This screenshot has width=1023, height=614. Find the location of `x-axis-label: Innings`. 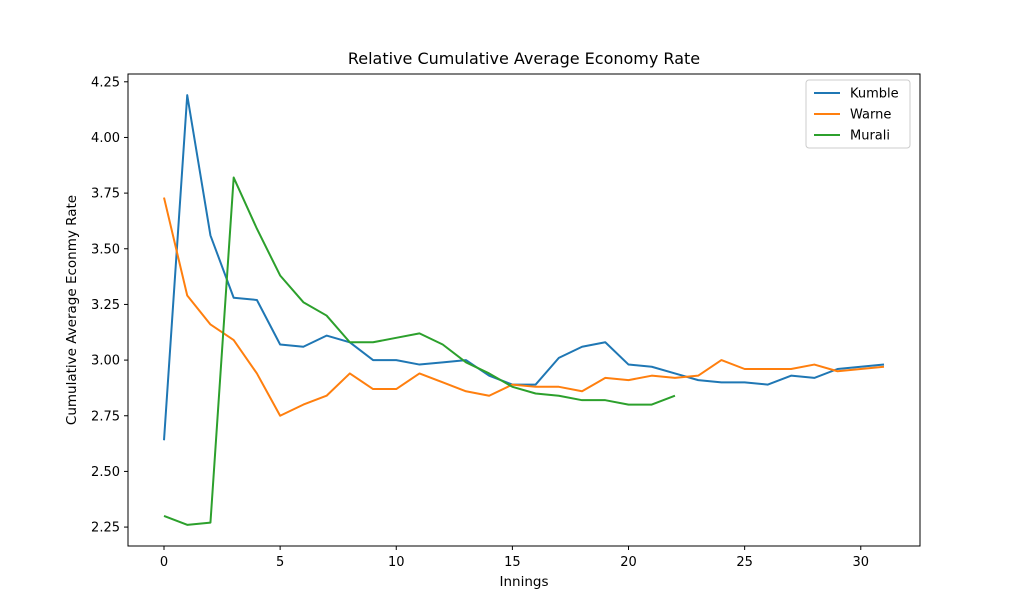

x-axis-label: Innings is located at coordinates (523, 582).